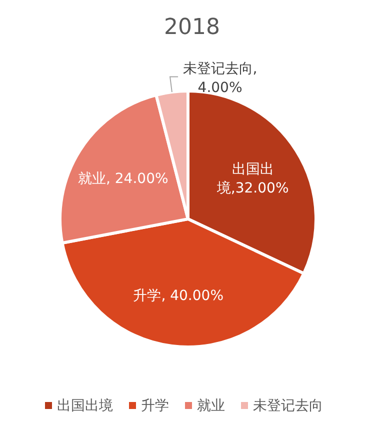 The height and width of the screenshot is (432, 384). I want to click on legend-label: 就业, so click(211, 406).